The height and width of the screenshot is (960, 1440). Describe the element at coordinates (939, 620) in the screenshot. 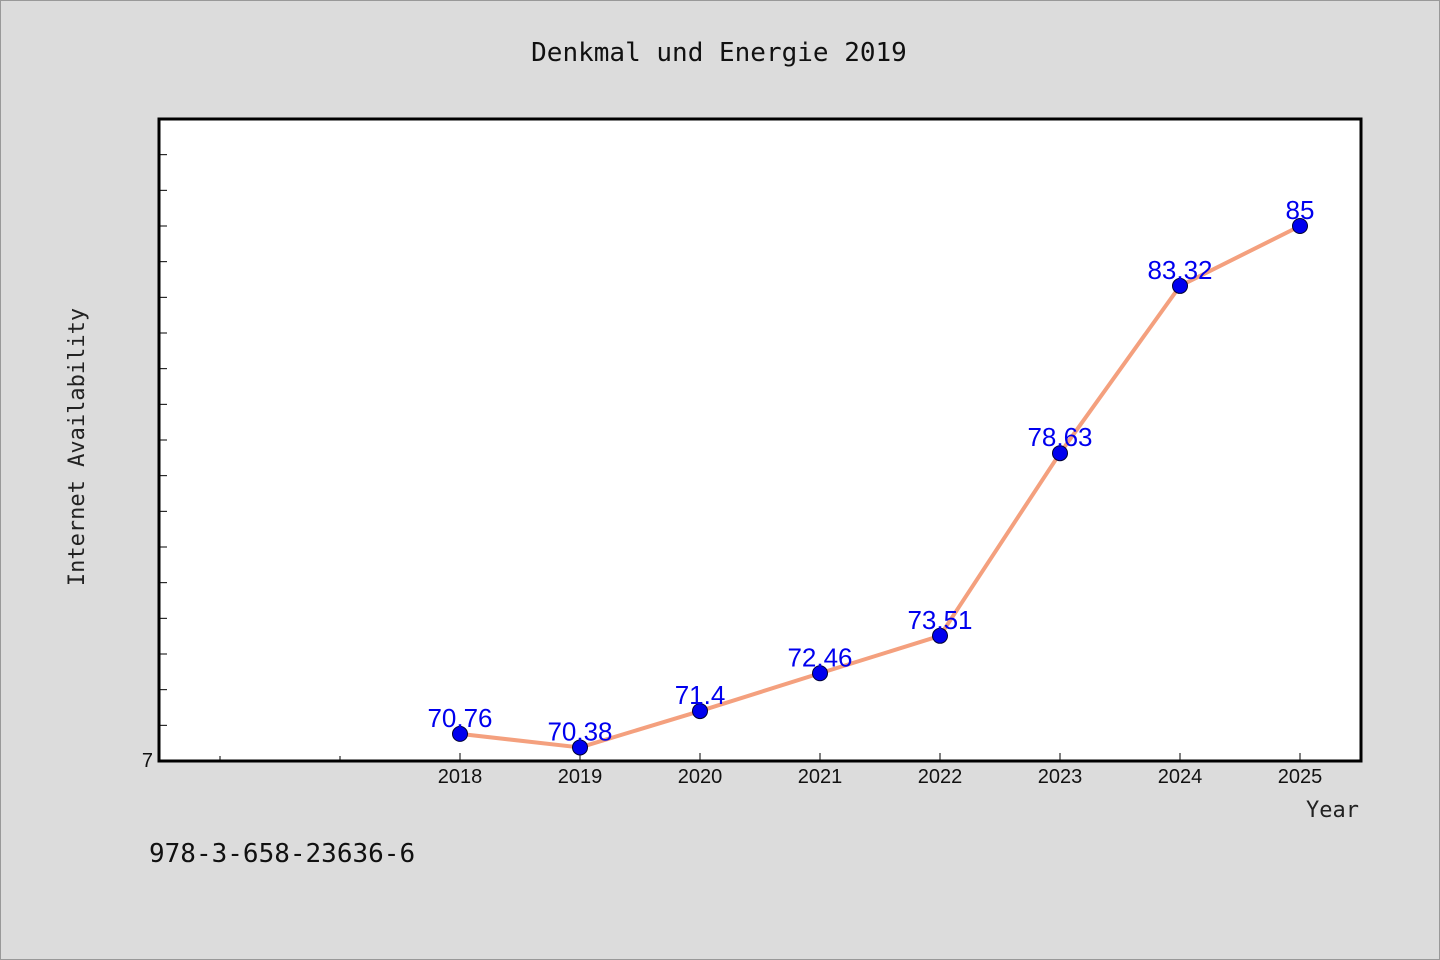

I see `data-label: 73.51` at that location.